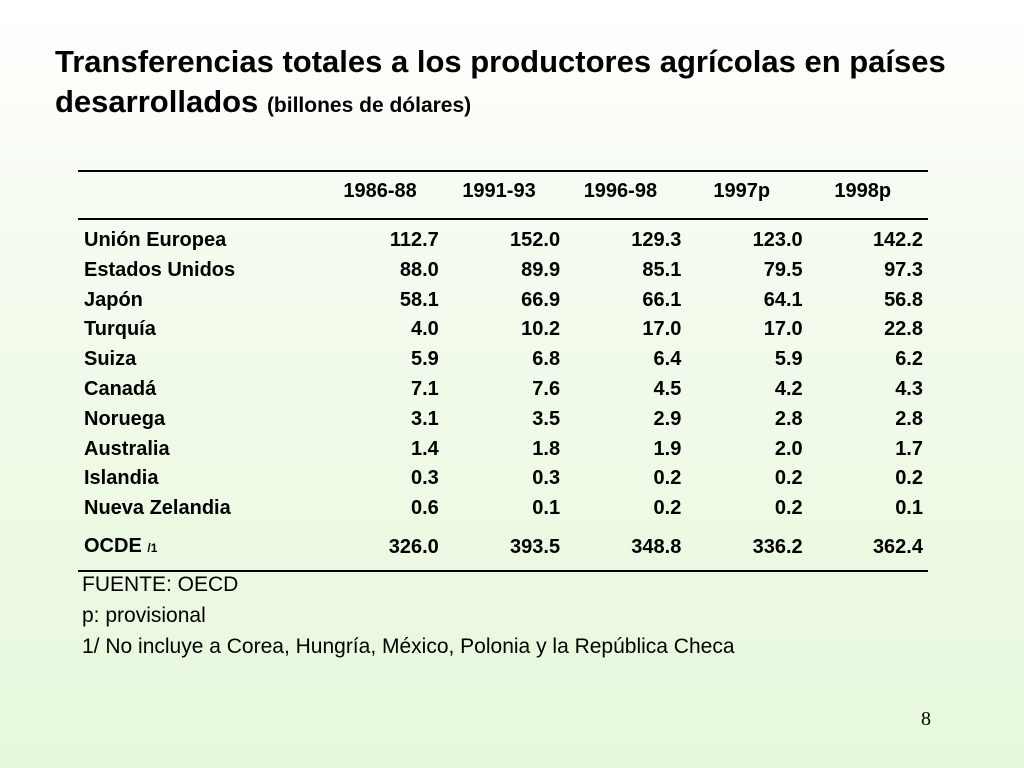 The height and width of the screenshot is (768, 1024). What do you see at coordinates (897, 240) in the screenshot?
I see `table-cell: 142.2` at bounding box center [897, 240].